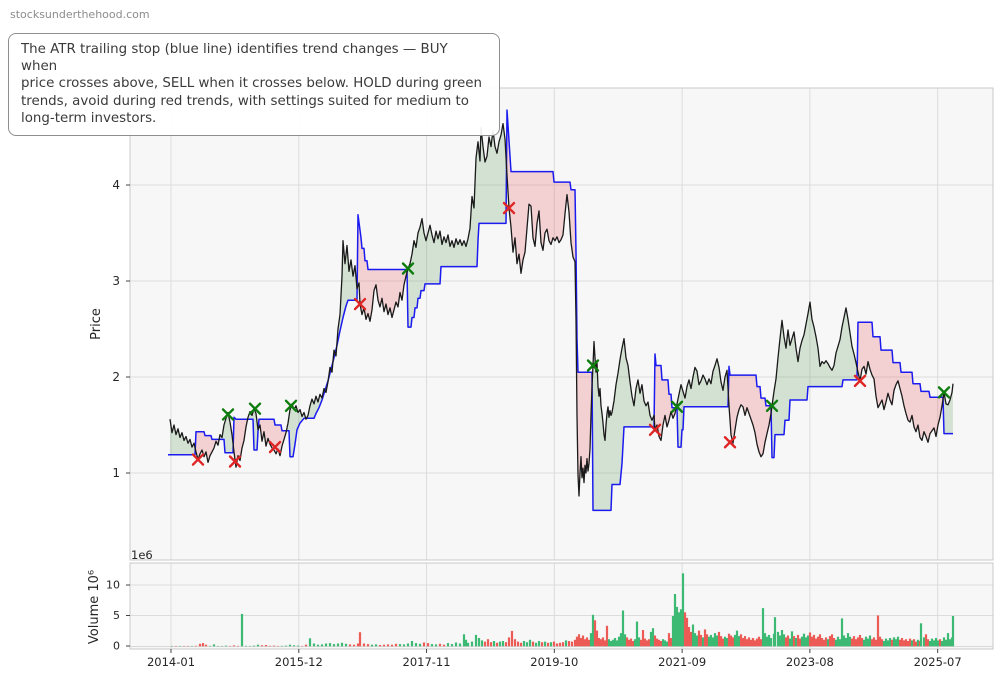  I want to click on sell-marker, so click(730, 442).